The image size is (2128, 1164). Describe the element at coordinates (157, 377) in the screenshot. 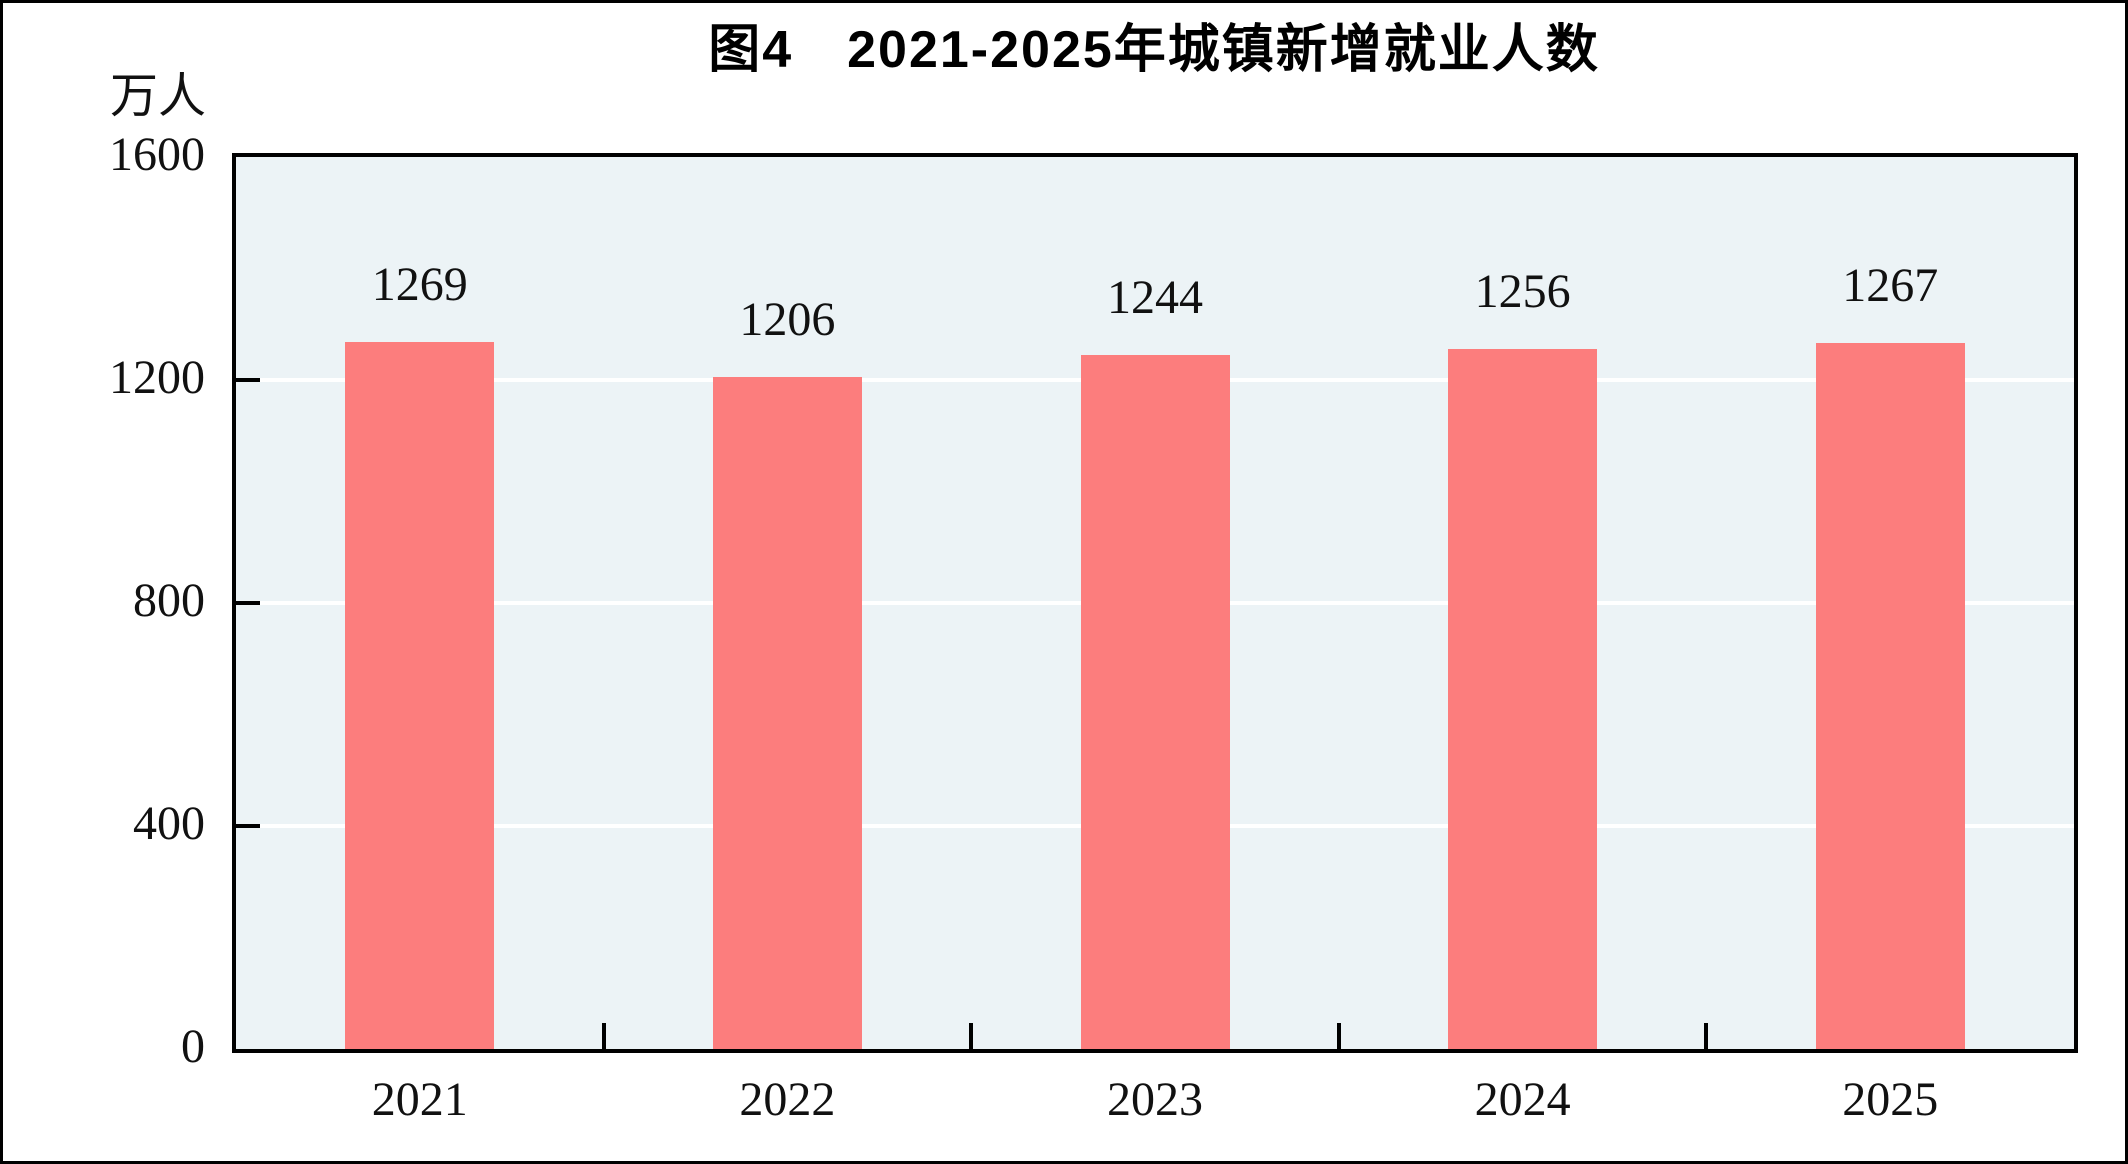

I see `y-axis-tick-label: 1200` at that location.